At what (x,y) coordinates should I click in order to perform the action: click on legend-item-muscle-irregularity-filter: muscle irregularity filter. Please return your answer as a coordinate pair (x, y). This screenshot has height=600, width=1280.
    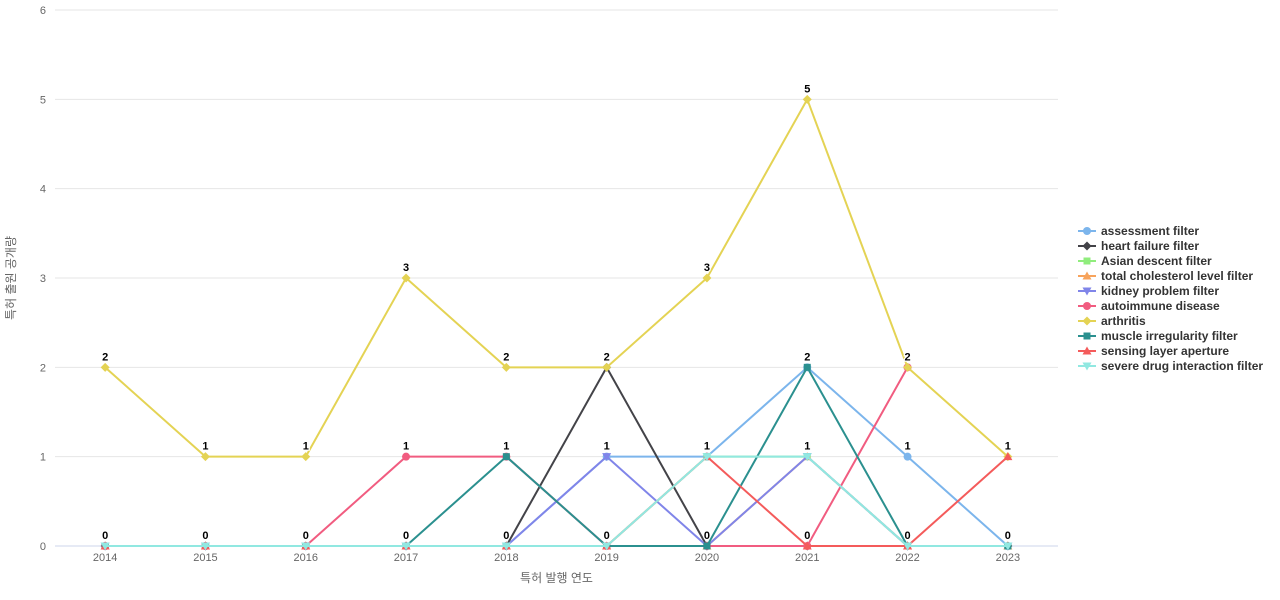
    Looking at the image, I should click on (1170, 335).